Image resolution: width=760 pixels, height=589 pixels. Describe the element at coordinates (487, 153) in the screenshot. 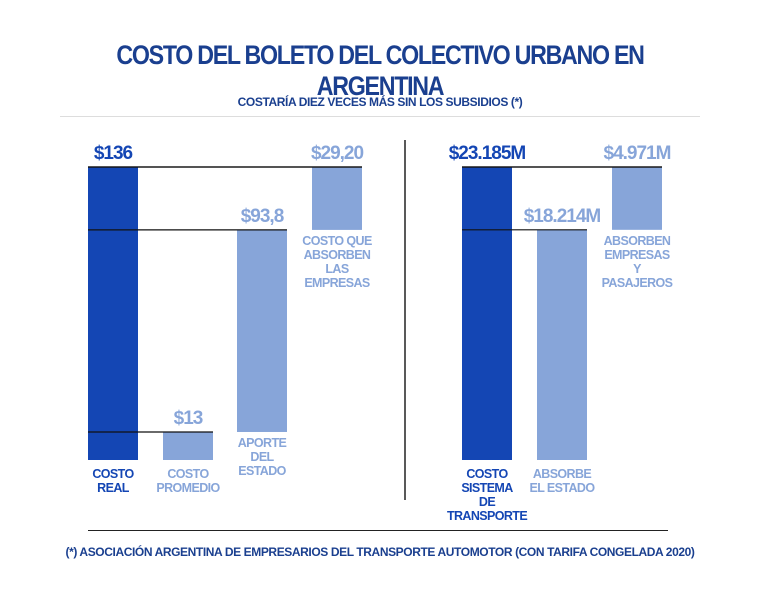

I see `bar-value-label: $23.185M` at that location.